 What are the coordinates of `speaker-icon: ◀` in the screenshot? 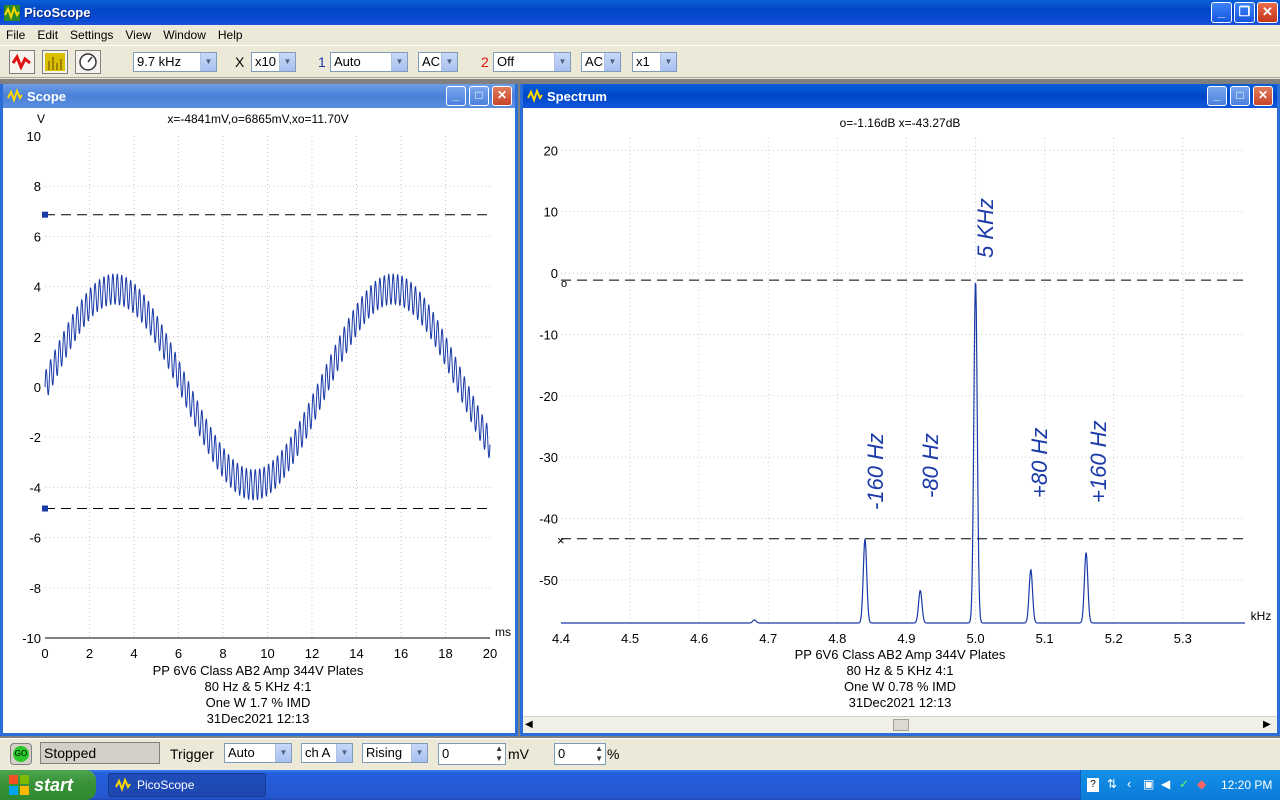 It's located at (1166, 784).